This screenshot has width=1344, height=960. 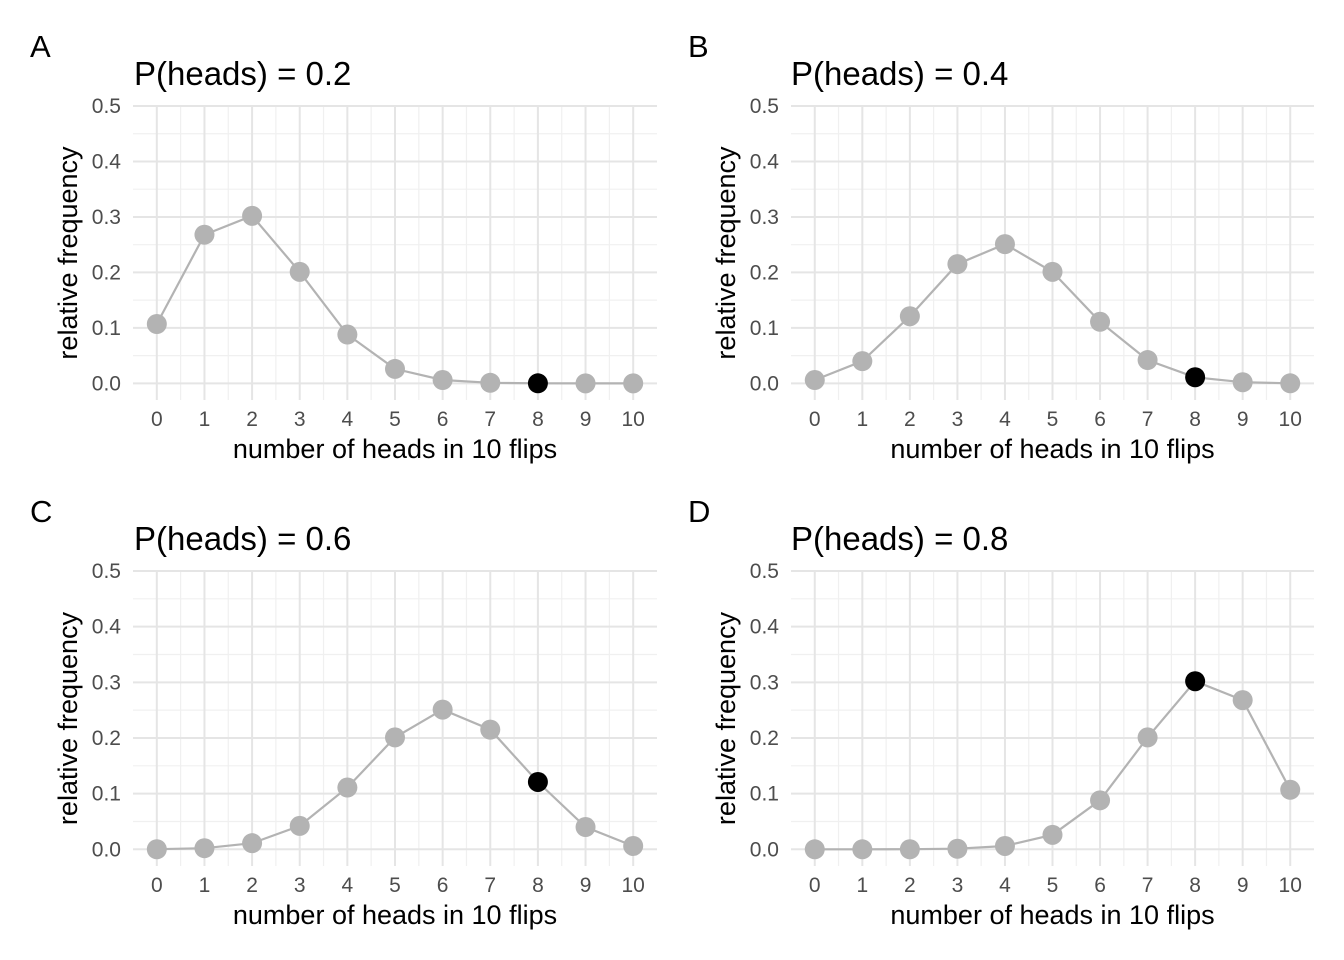 What do you see at coordinates (242, 538) in the screenshot?
I see `panel-title: P(heads) = 0.6` at bounding box center [242, 538].